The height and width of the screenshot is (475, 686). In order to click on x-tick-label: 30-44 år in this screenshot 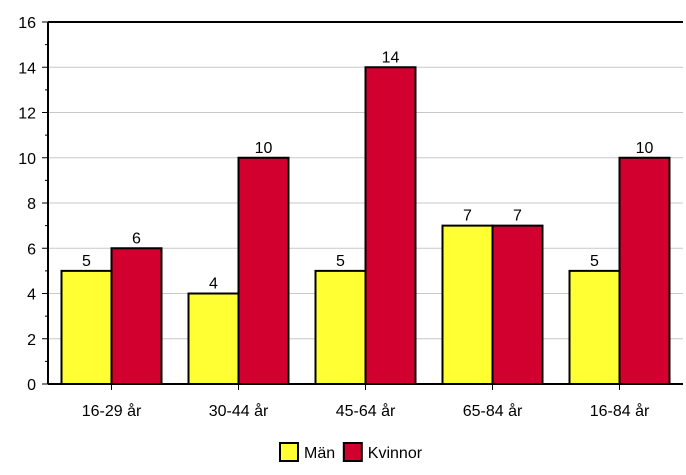, I will do `click(239, 411)`.